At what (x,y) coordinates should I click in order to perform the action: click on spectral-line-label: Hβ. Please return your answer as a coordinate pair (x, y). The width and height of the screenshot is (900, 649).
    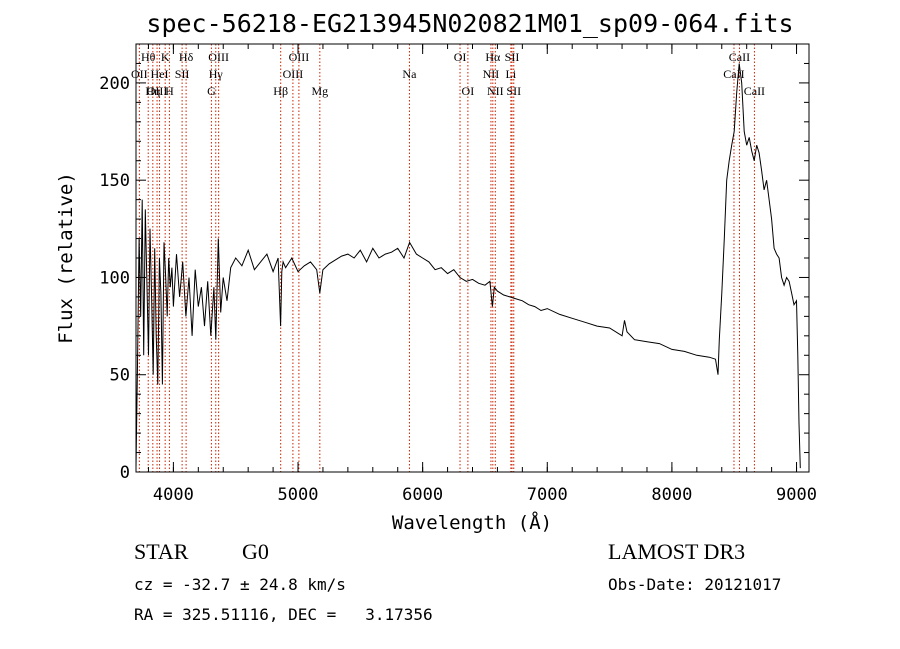
    Looking at the image, I should click on (280, 91).